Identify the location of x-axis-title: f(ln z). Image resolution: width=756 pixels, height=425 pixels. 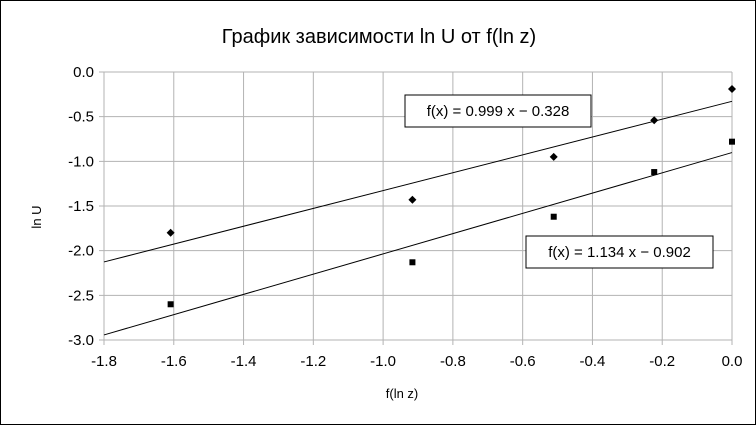
(402, 393).